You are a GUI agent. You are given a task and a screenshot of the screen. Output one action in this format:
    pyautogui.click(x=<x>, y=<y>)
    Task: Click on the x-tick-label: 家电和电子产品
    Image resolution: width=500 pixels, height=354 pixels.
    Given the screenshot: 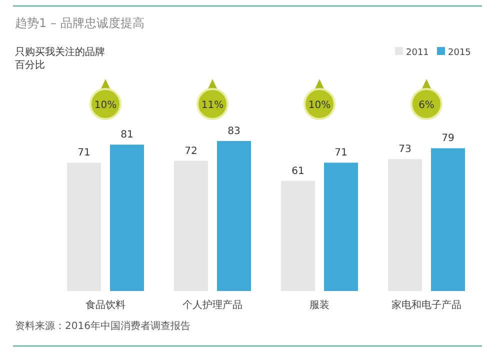 What is the action you would take?
    pyautogui.click(x=427, y=305)
    